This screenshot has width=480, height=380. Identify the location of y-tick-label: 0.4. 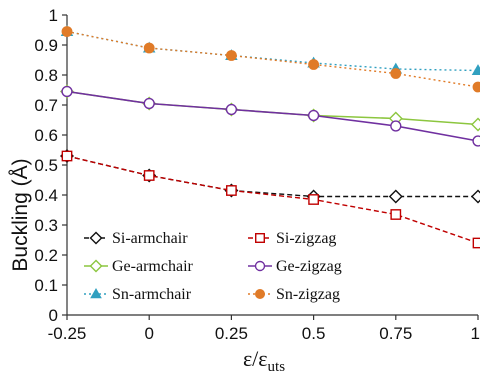
(46, 195).